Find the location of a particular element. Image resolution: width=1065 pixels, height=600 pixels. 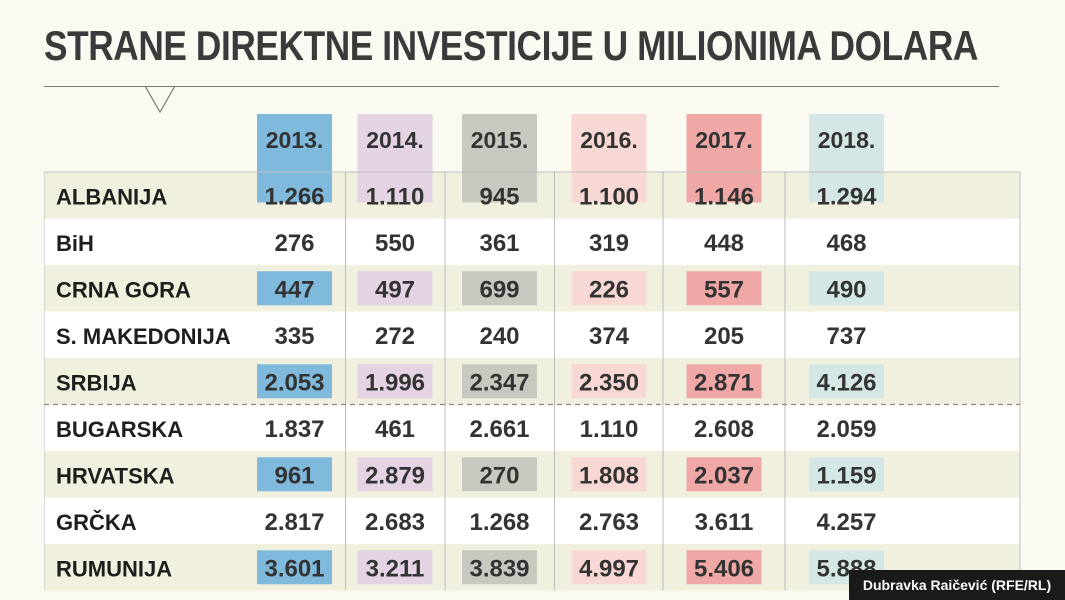

value-cell: 2.347 is located at coordinates (499, 382).